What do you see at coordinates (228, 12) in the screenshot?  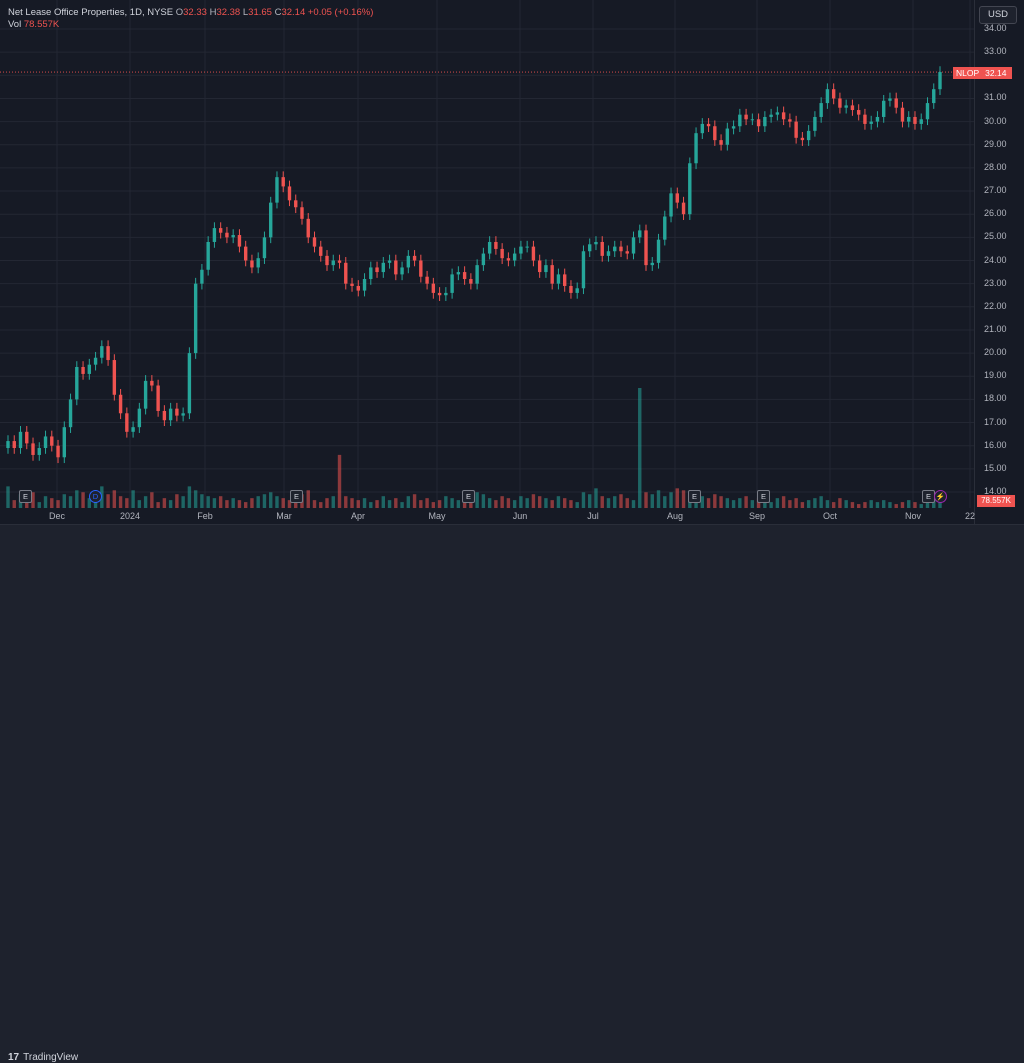 I see `high-value: 32.38` at bounding box center [228, 12].